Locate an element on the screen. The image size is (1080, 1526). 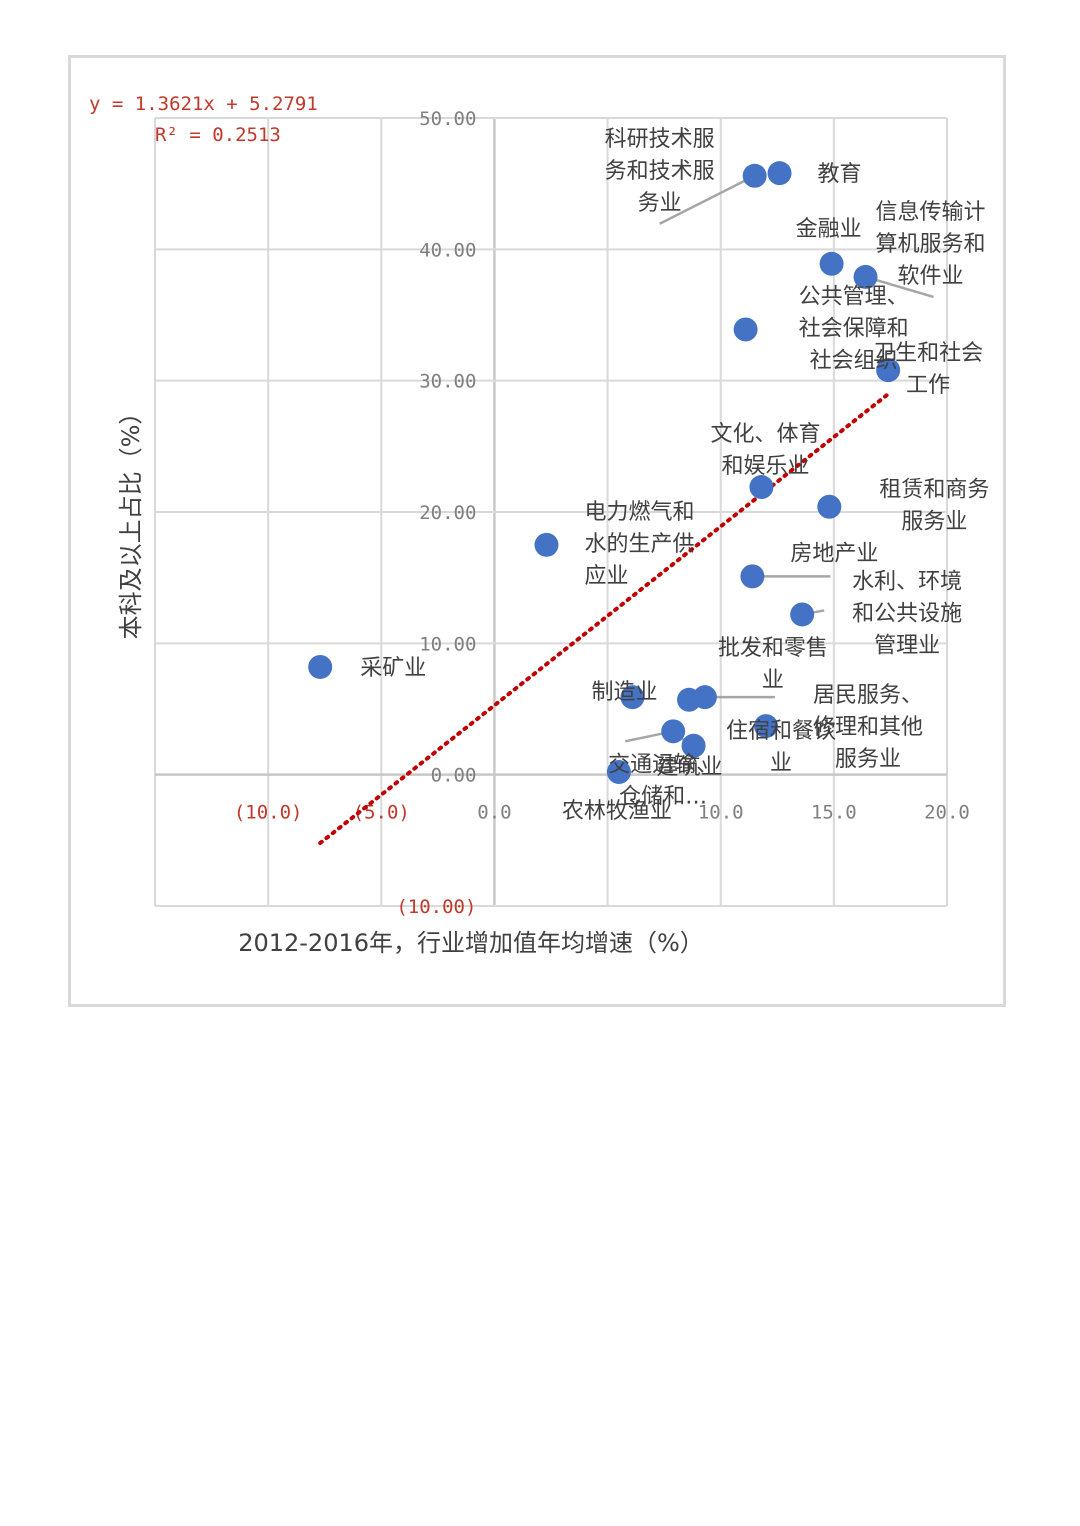
trendline-r2: R² = 0.2513 is located at coordinates (218, 135).